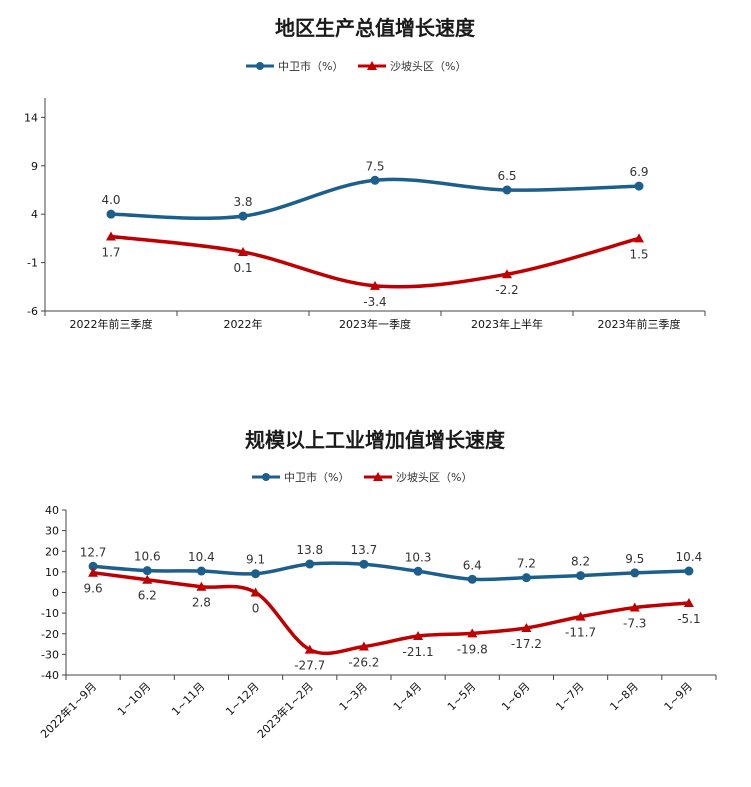  I want to click on data-label: -21.1, so click(418, 652).